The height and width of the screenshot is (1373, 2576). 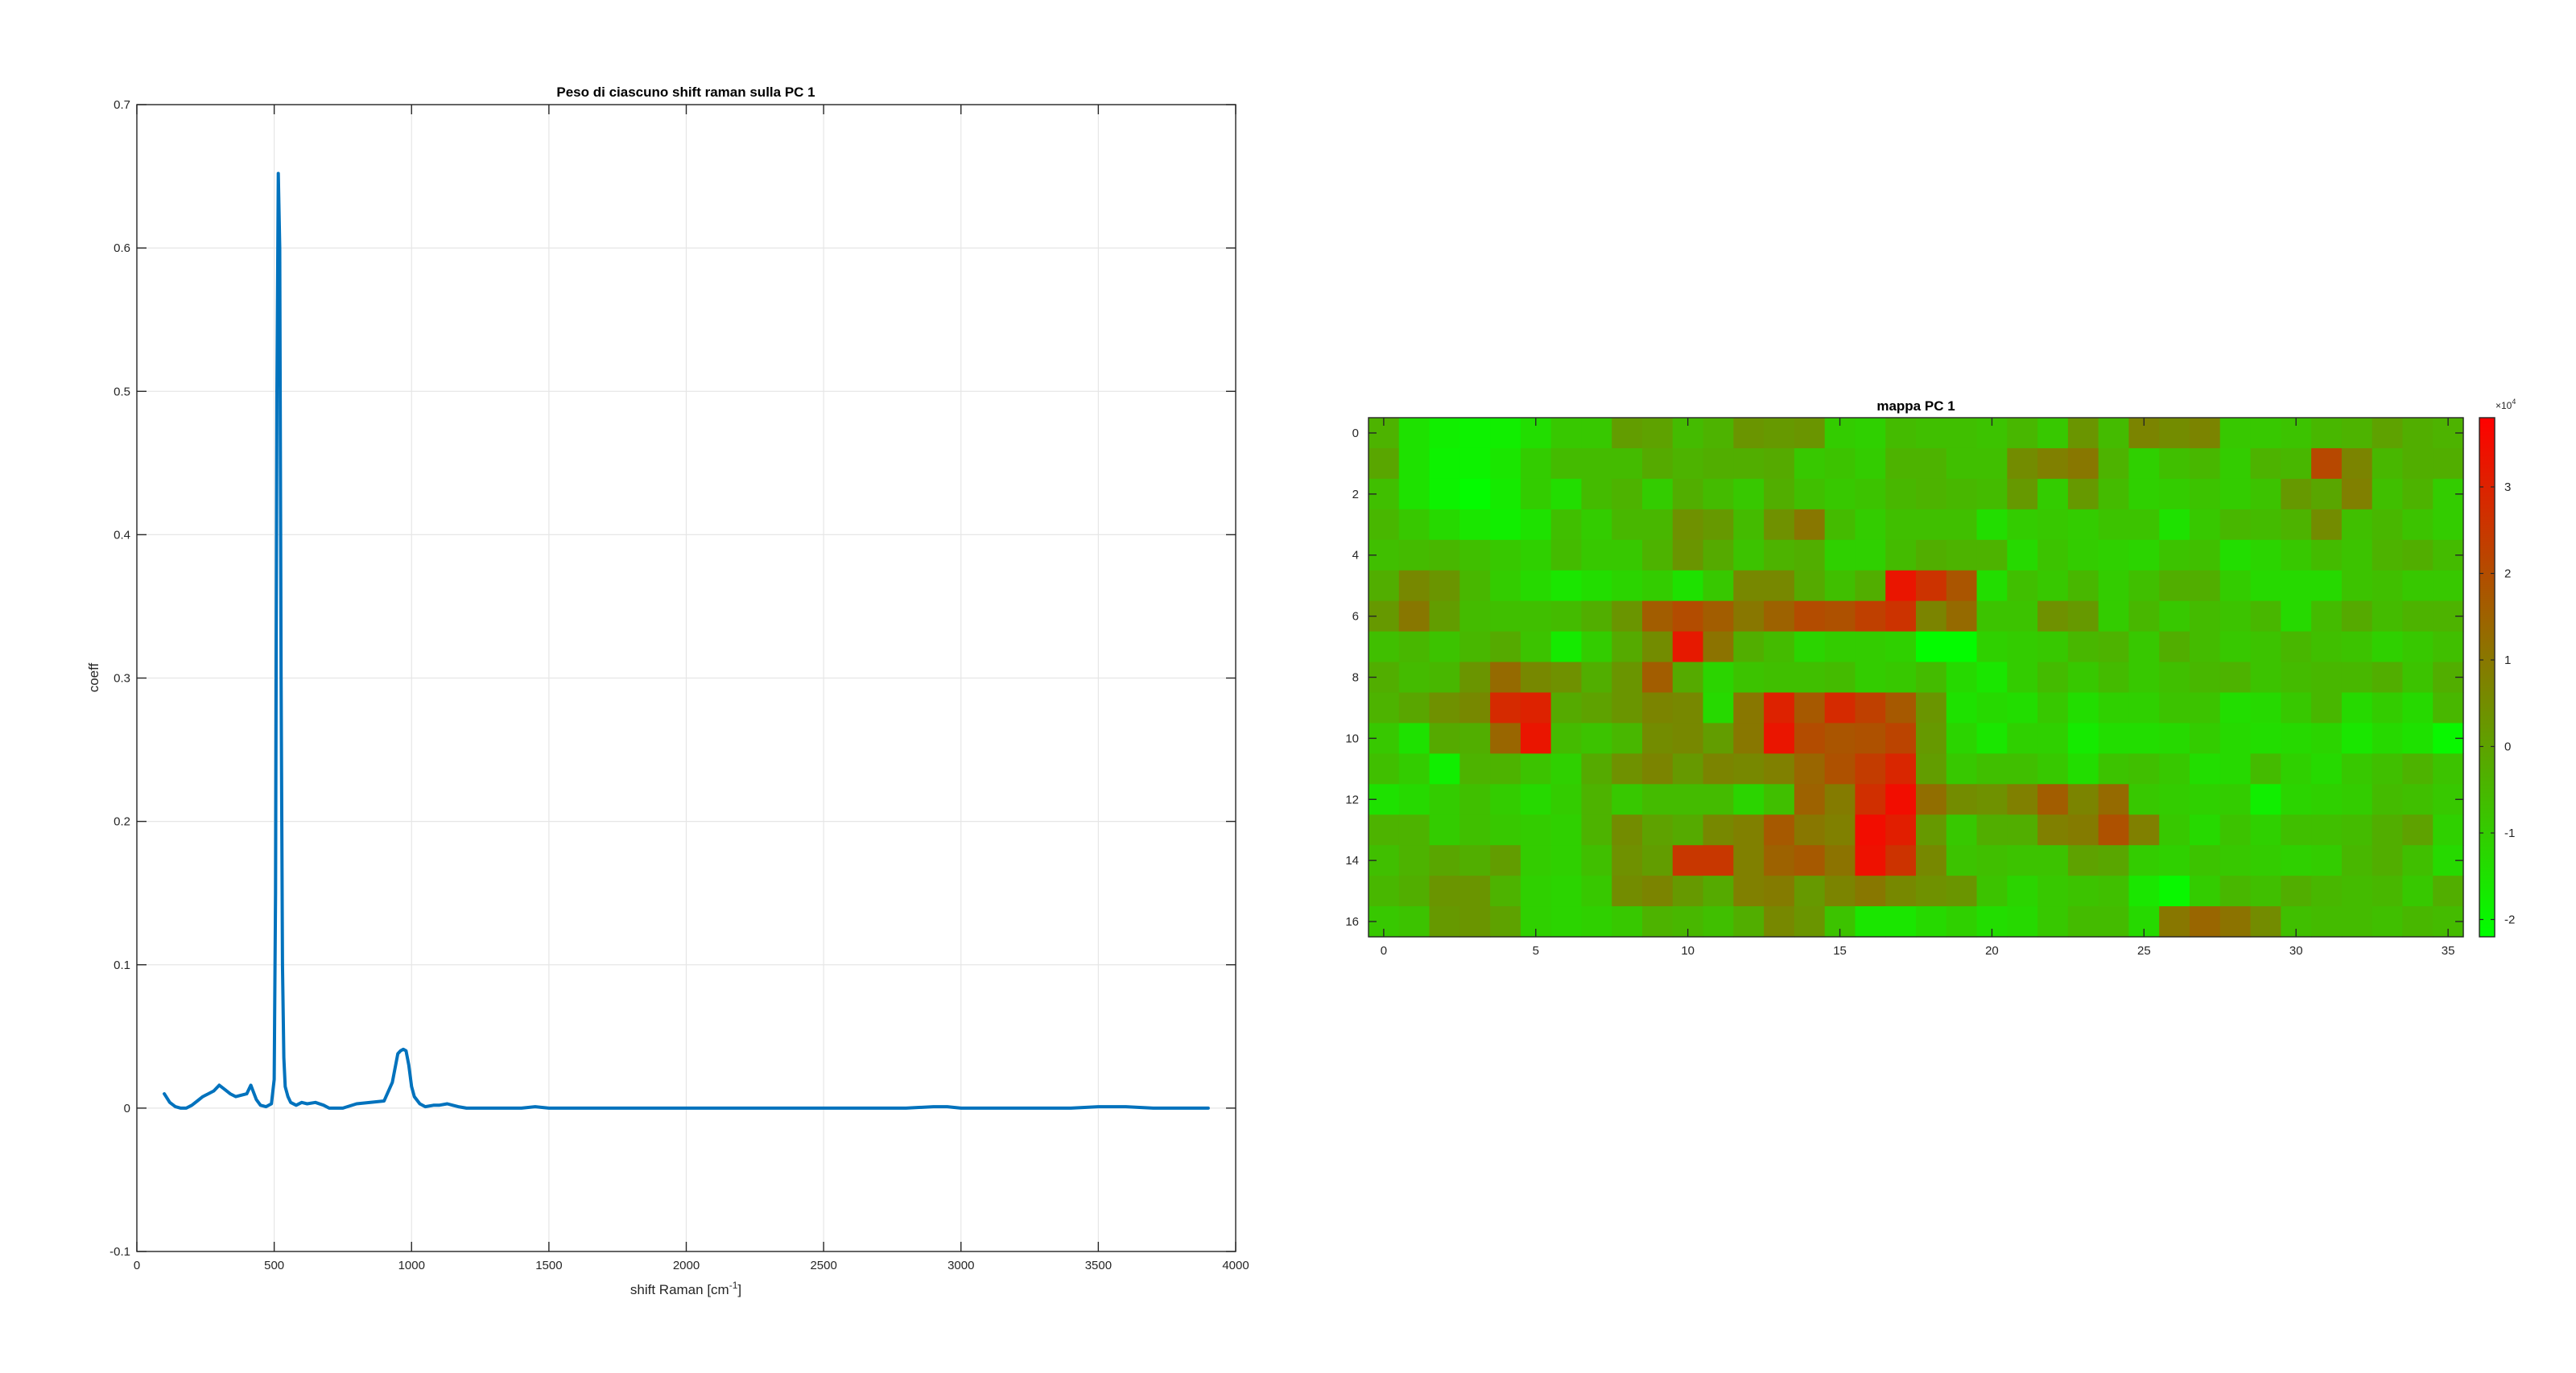 What do you see at coordinates (685, 93) in the screenshot?
I see `line-plot-title: Peso di ciascuno shift raman sulla PC 1` at bounding box center [685, 93].